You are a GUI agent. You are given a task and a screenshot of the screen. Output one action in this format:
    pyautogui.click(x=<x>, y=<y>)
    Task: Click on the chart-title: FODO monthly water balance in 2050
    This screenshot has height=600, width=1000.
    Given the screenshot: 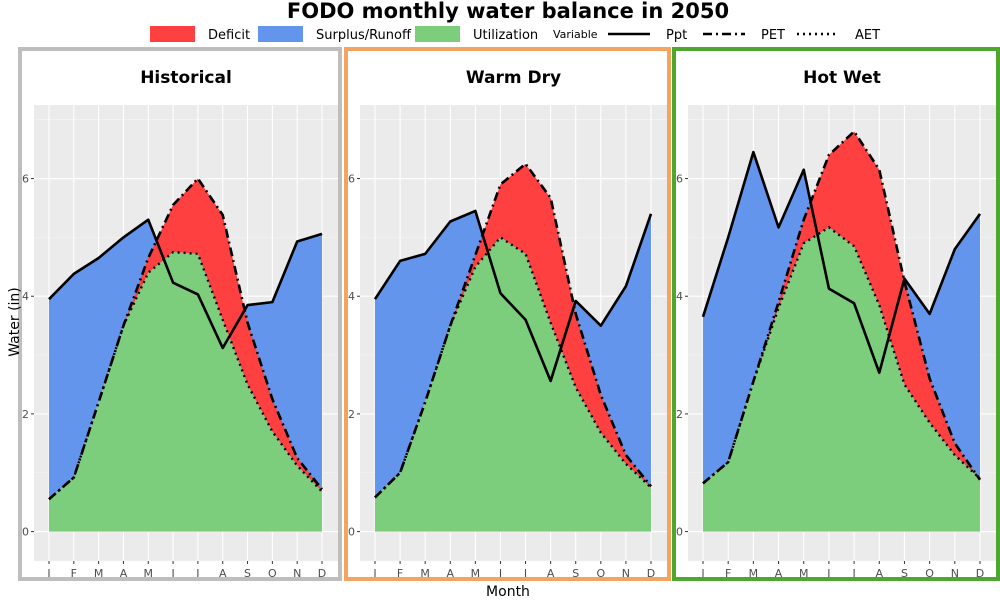 What is the action you would take?
    pyautogui.click(x=508, y=11)
    